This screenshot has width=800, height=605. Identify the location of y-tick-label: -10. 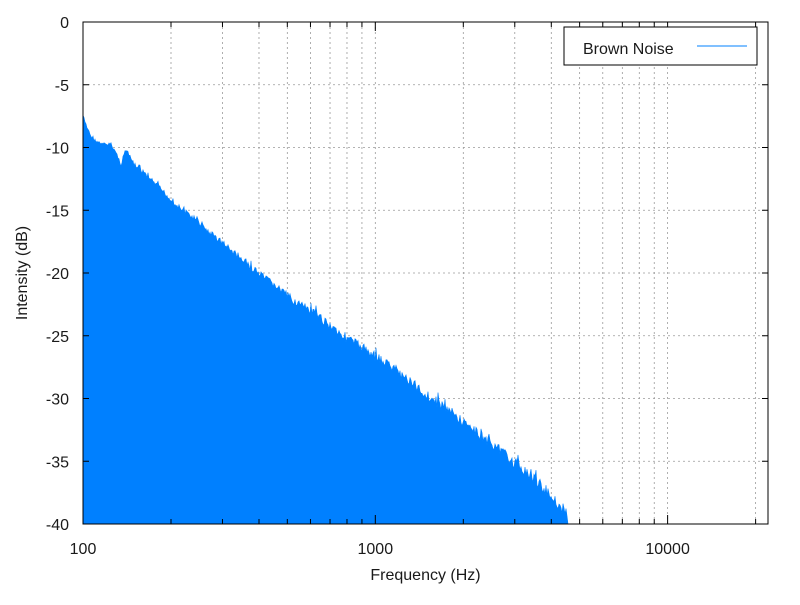
(57, 149).